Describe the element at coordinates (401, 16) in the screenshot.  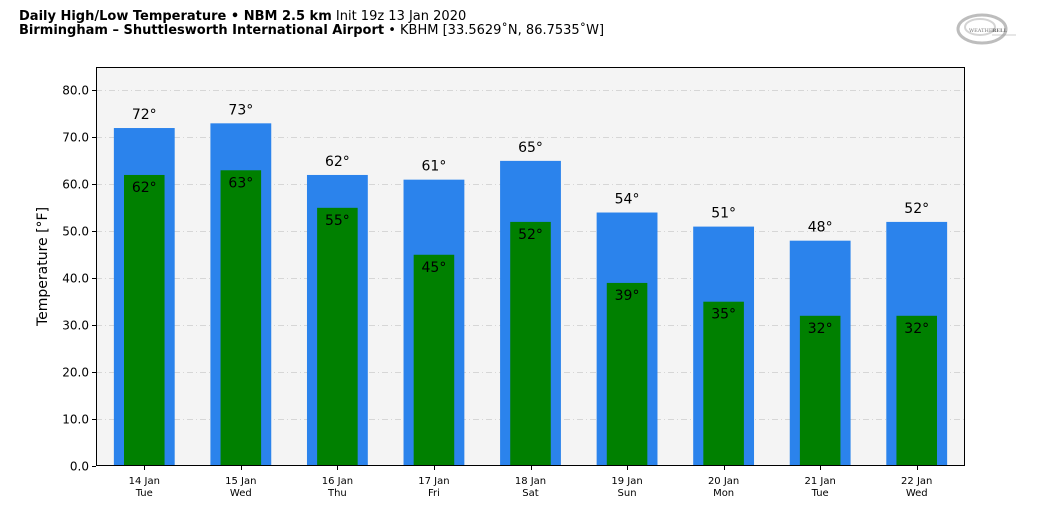
I see `init-time: Init 19z 13 Jan 2020` at that location.